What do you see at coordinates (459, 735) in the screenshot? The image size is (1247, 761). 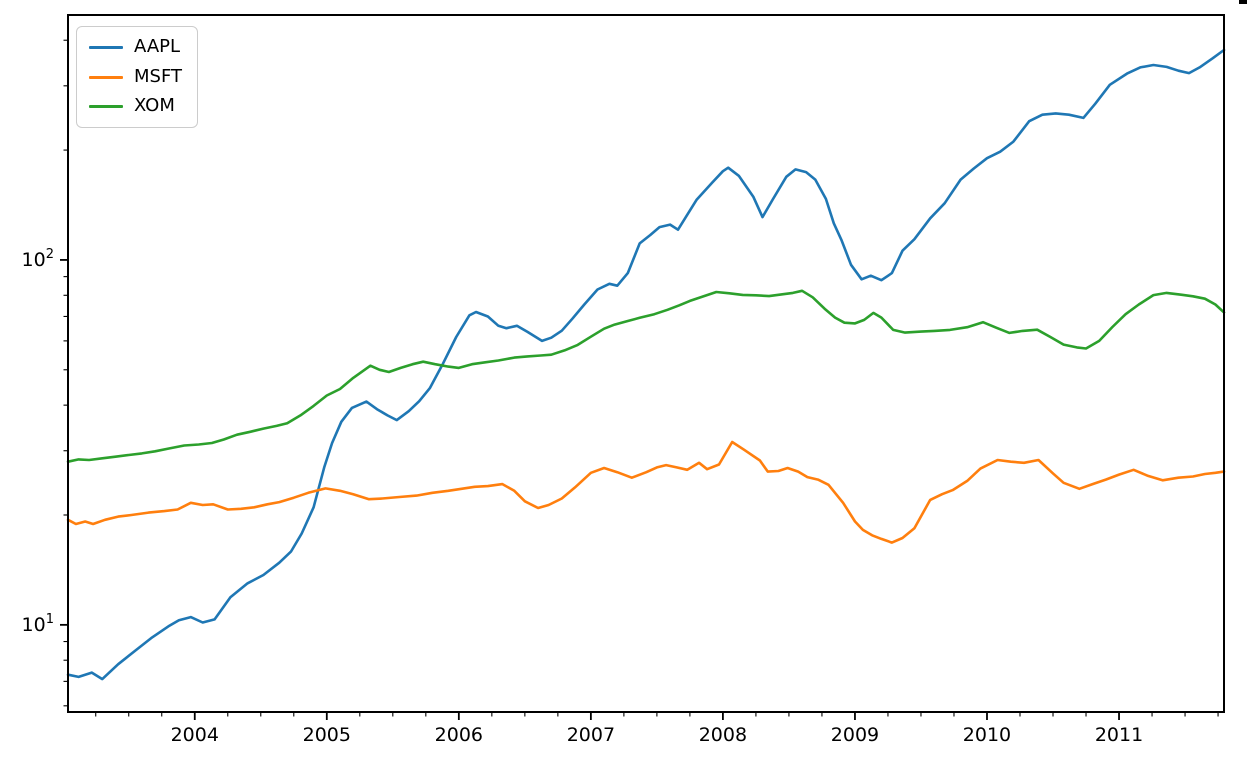 I see `x-axis-tick-label: 2006` at bounding box center [459, 735].